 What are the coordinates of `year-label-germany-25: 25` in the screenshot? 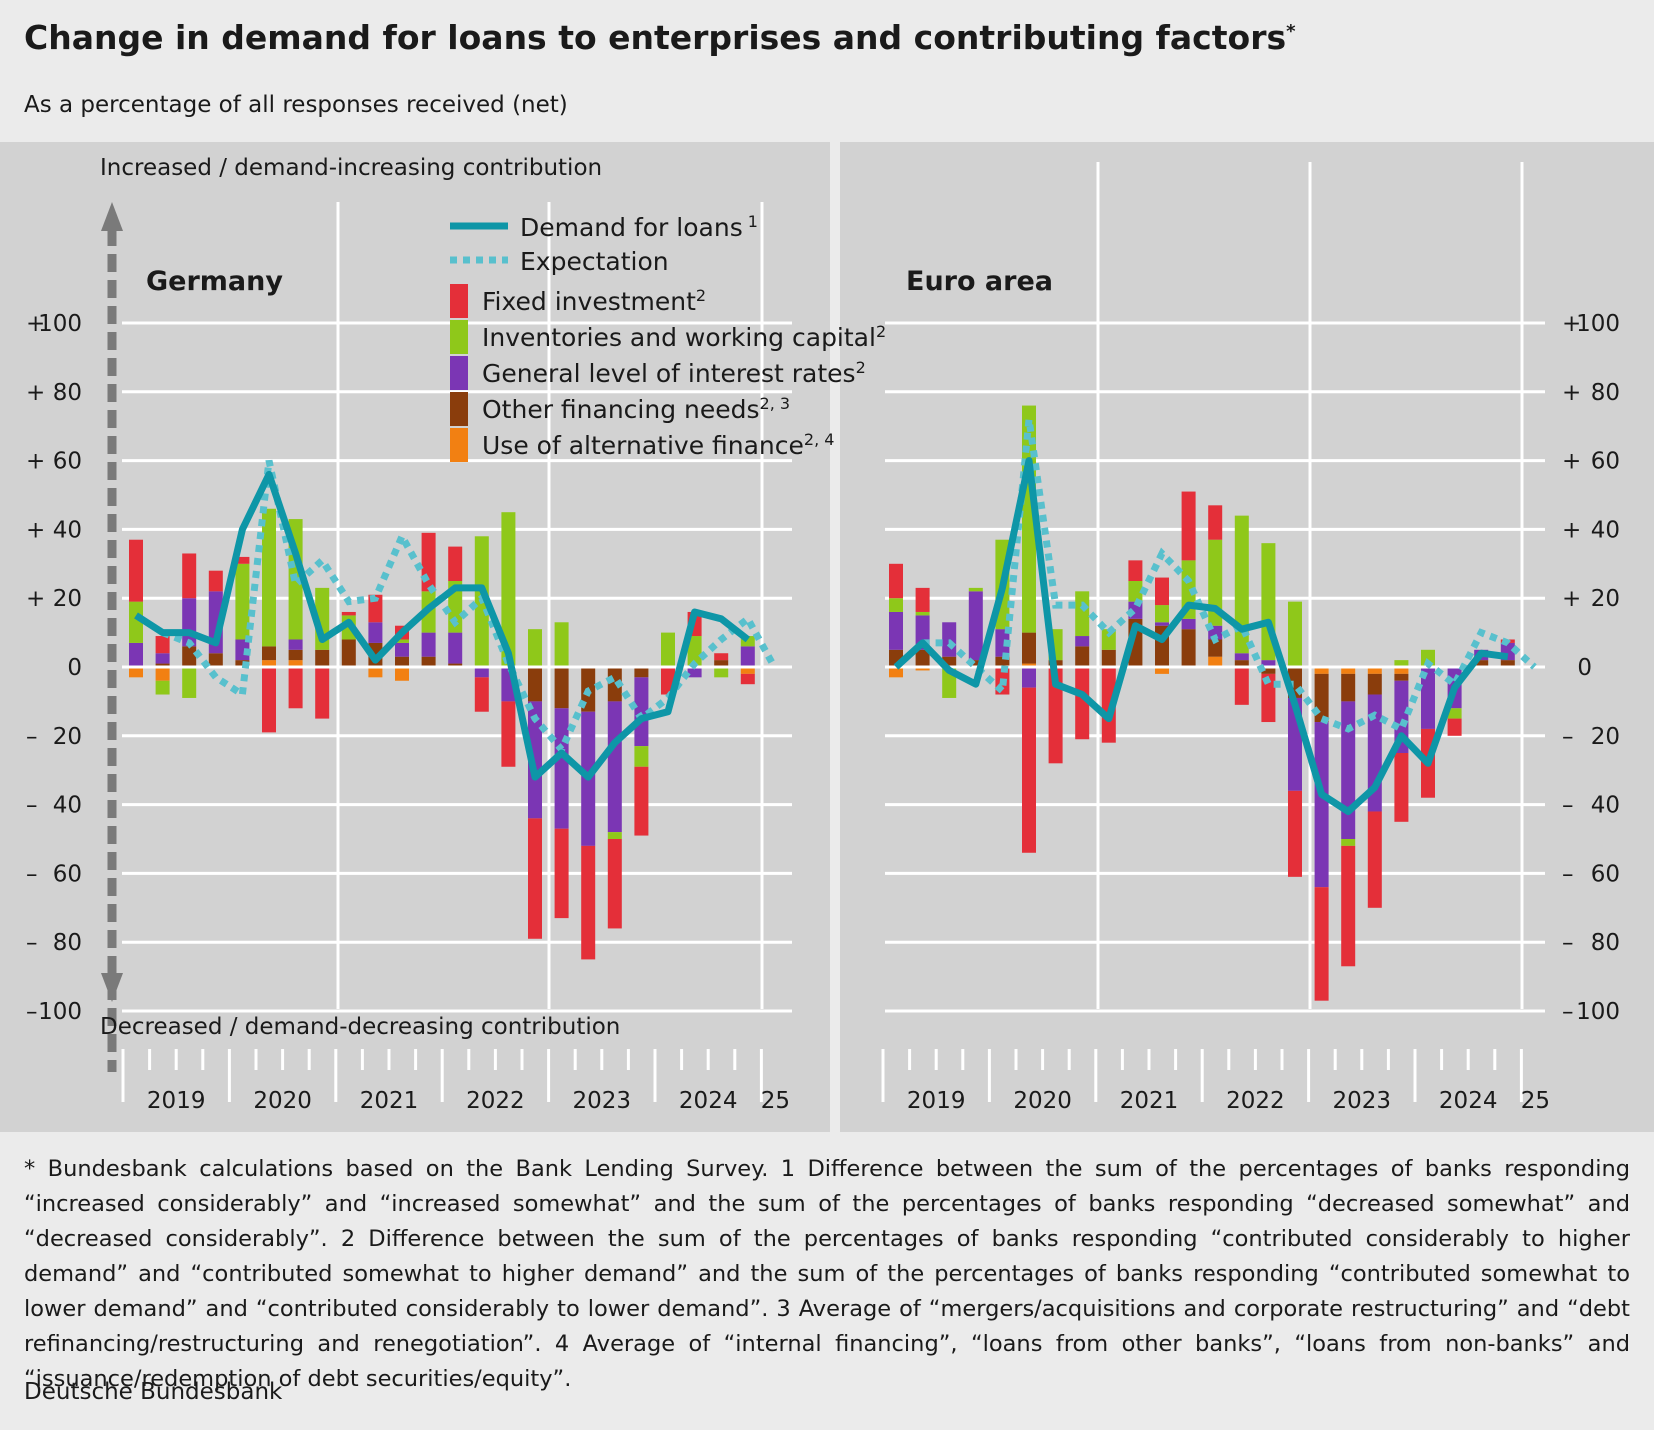 It's located at (775, 1101).